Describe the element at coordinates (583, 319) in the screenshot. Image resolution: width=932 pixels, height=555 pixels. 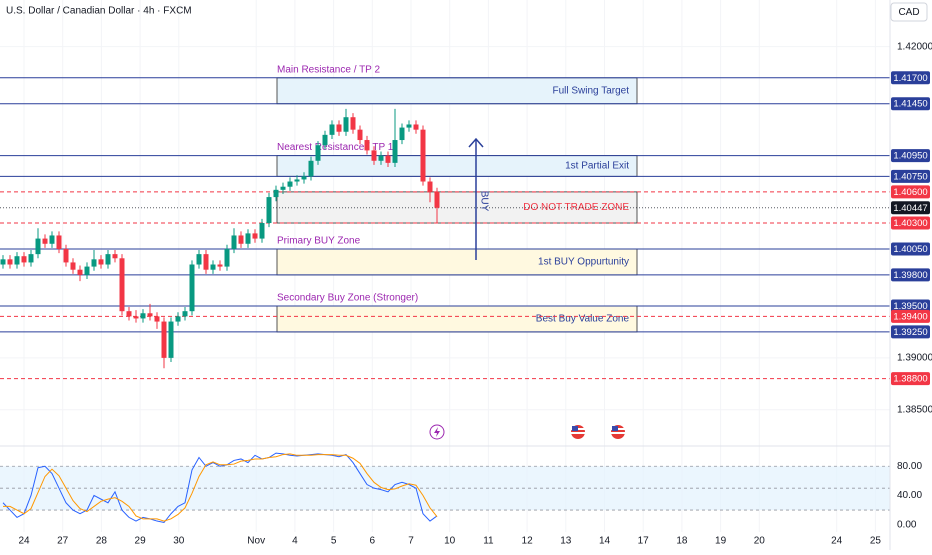
I see `zone-label: Best Buy Value Zone` at that location.